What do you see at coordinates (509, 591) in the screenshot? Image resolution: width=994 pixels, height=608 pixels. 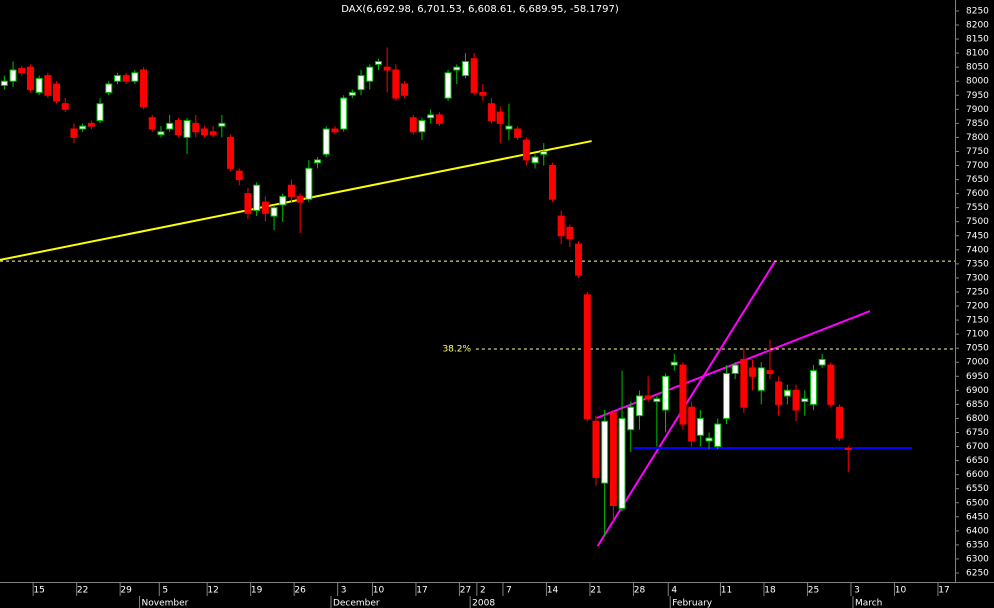 I see `x-tick-label: 7` at bounding box center [509, 591].